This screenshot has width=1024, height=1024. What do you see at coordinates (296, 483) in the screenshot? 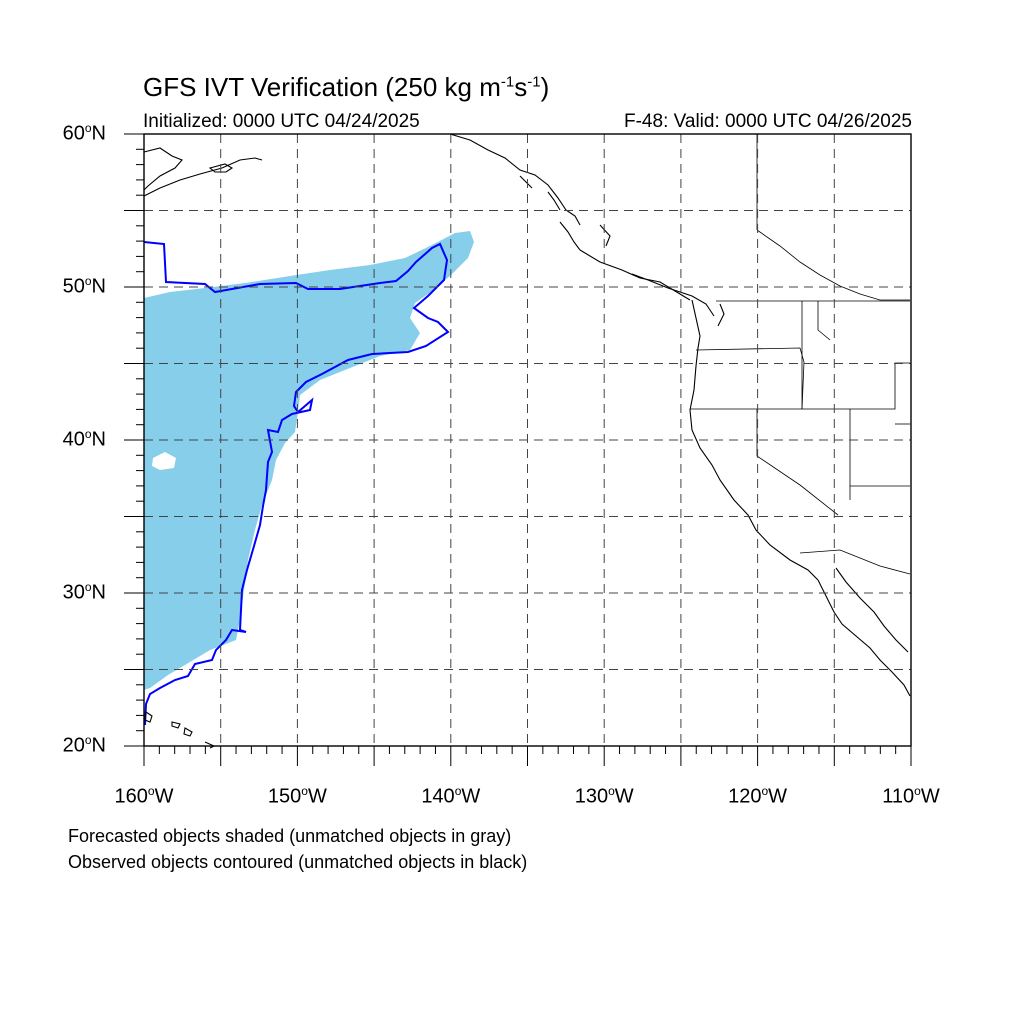
I see `observed-object-contour` at bounding box center [296, 483].